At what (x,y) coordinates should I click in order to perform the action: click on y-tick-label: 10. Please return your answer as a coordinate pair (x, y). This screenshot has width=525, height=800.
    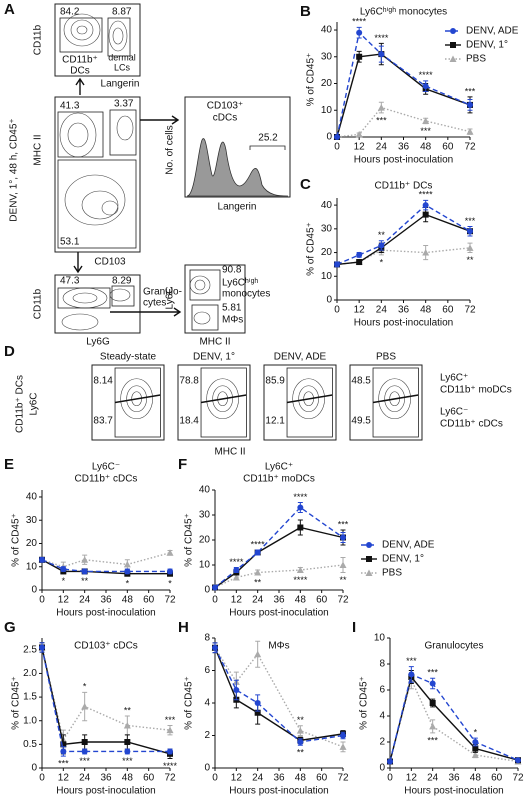
    Looking at the image, I should click on (32, 566).